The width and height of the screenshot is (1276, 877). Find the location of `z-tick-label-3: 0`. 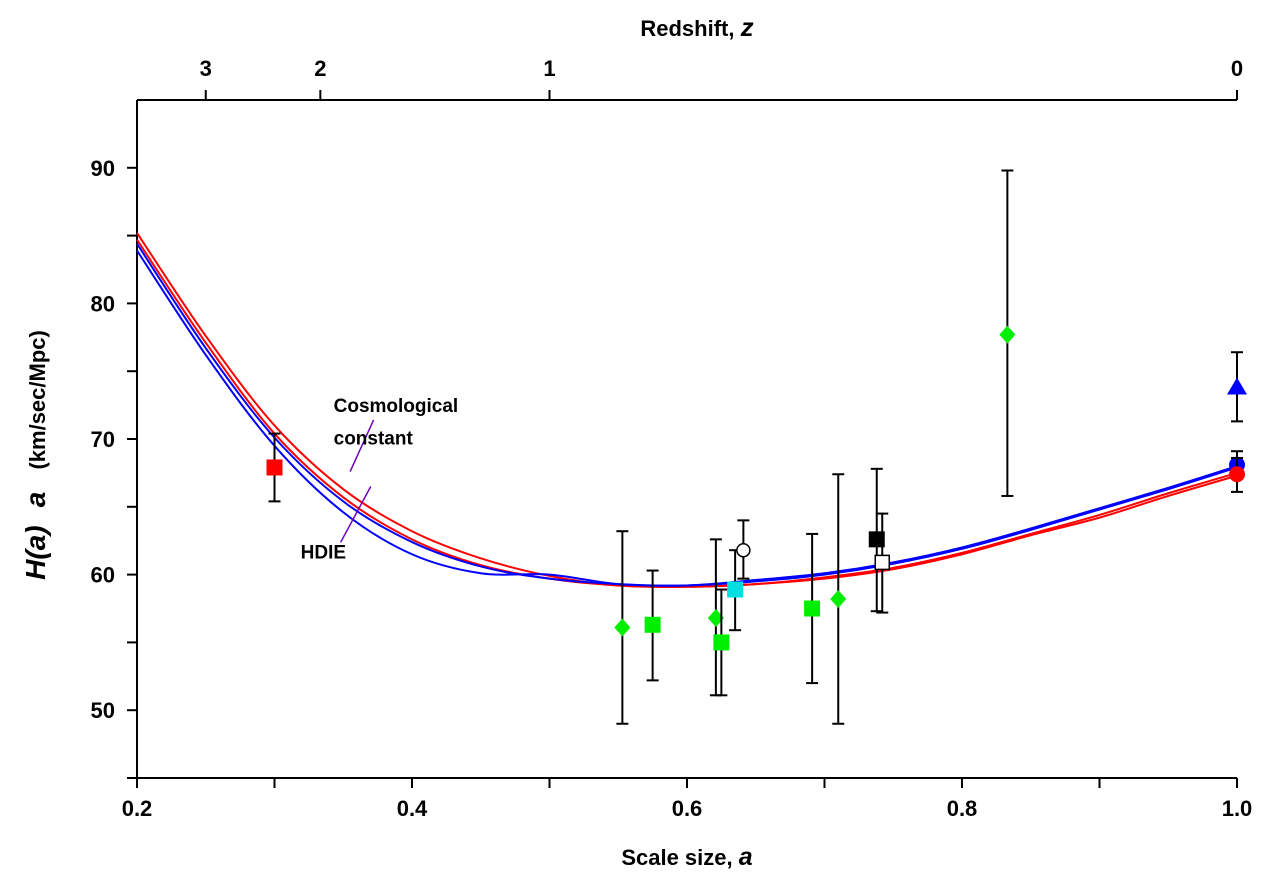

z-tick-label-3: 0 is located at coordinates (1237, 68).